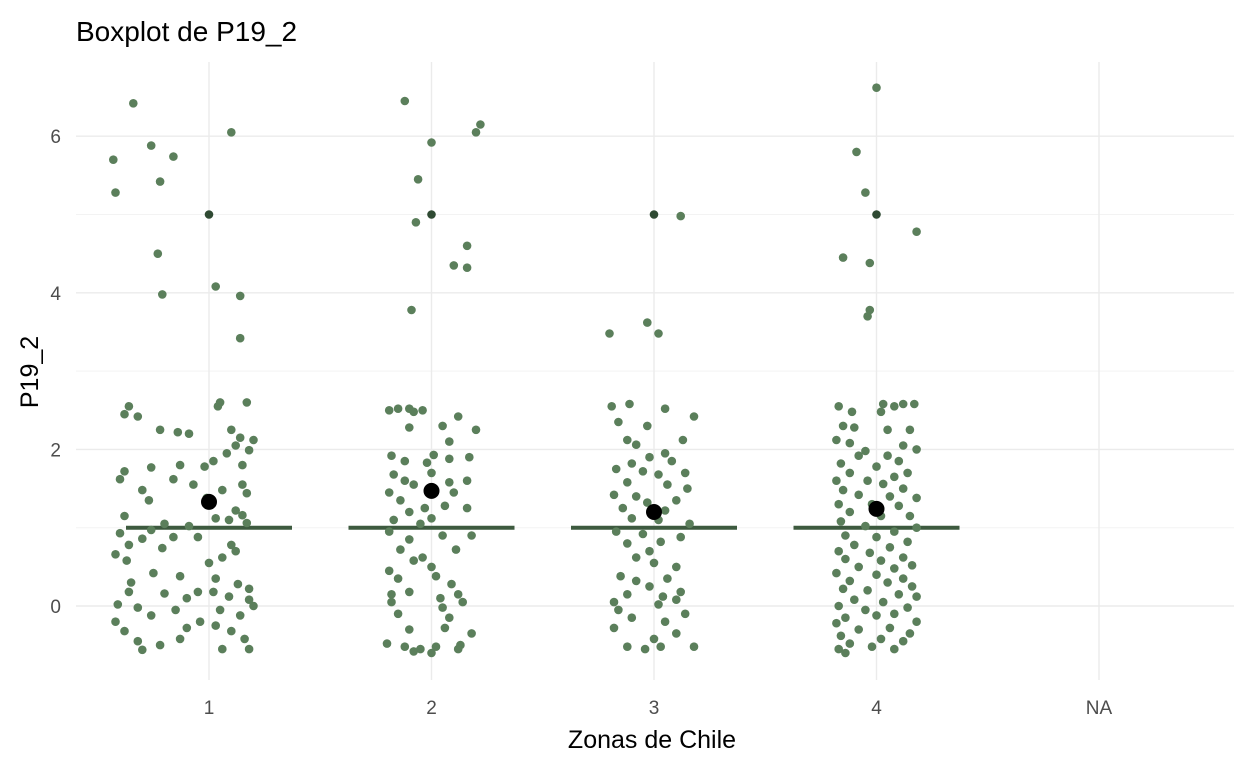  Describe the element at coordinates (186, 31) in the screenshot. I see `chart-title: Boxplot de P19_2` at that location.